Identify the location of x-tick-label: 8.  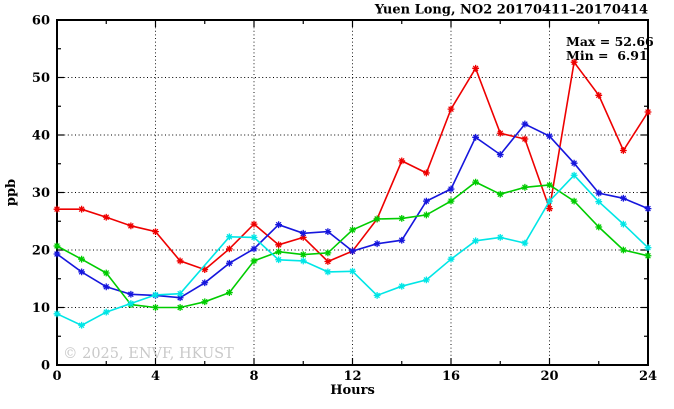
(253, 376).